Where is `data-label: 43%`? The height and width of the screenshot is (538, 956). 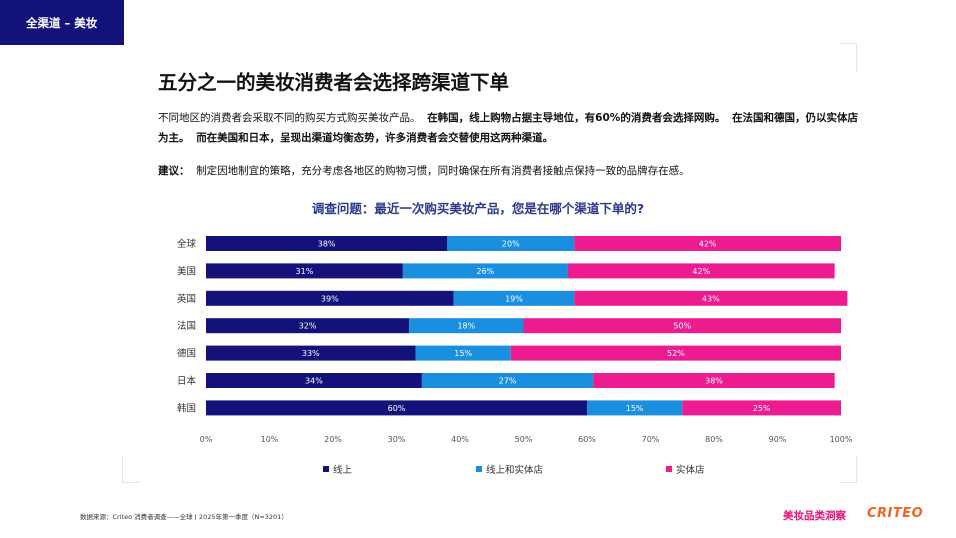 data-label: 43% is located at coordinates (711, 298).